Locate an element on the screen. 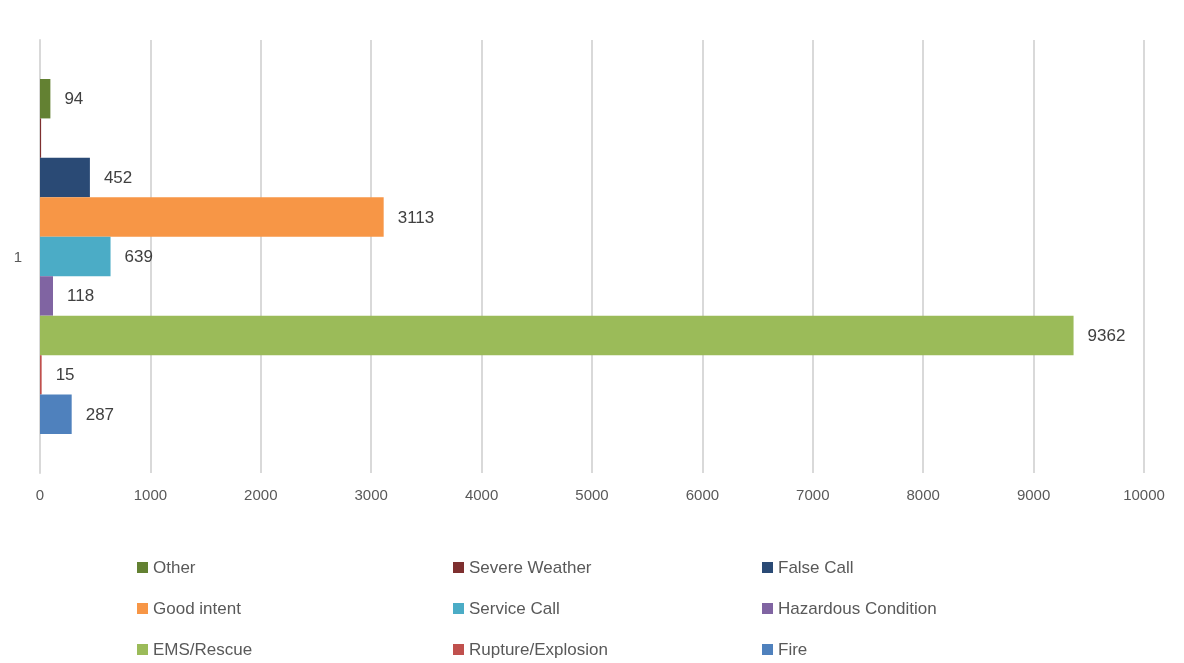 The image size is (1184, 663). x-tick-label: 0 is located at coordinates (40, 494).